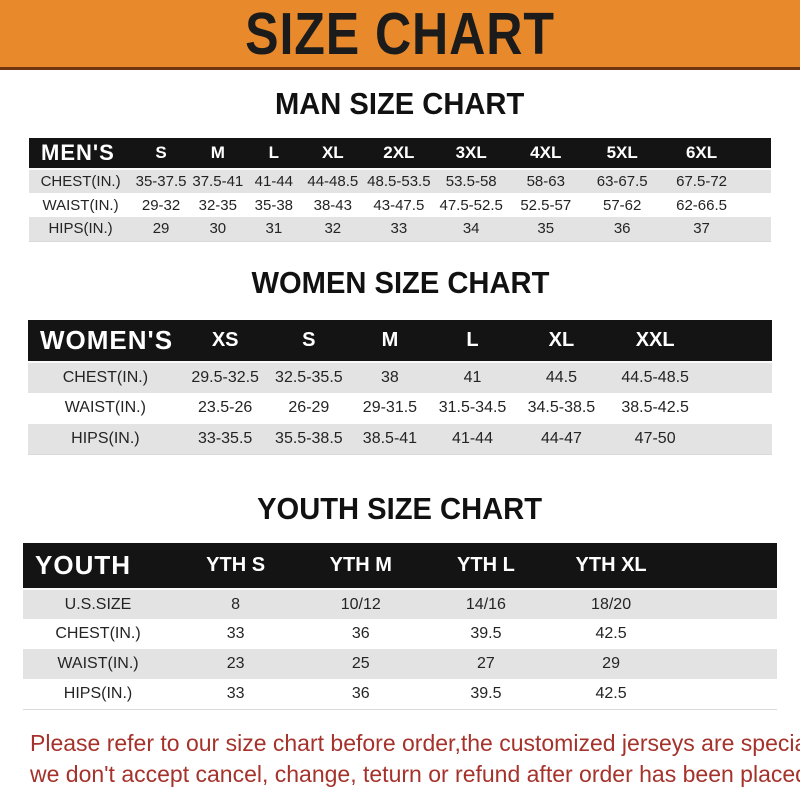 This screenshot has height=800, width=800. I want to click on women-section-heading-text: WOMEN SIZE CHART, so click(400, 282).